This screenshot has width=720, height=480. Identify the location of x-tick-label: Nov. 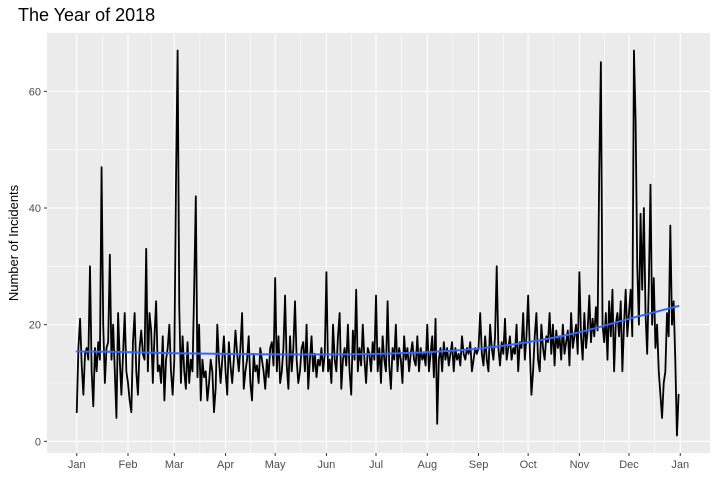
(580, 465).